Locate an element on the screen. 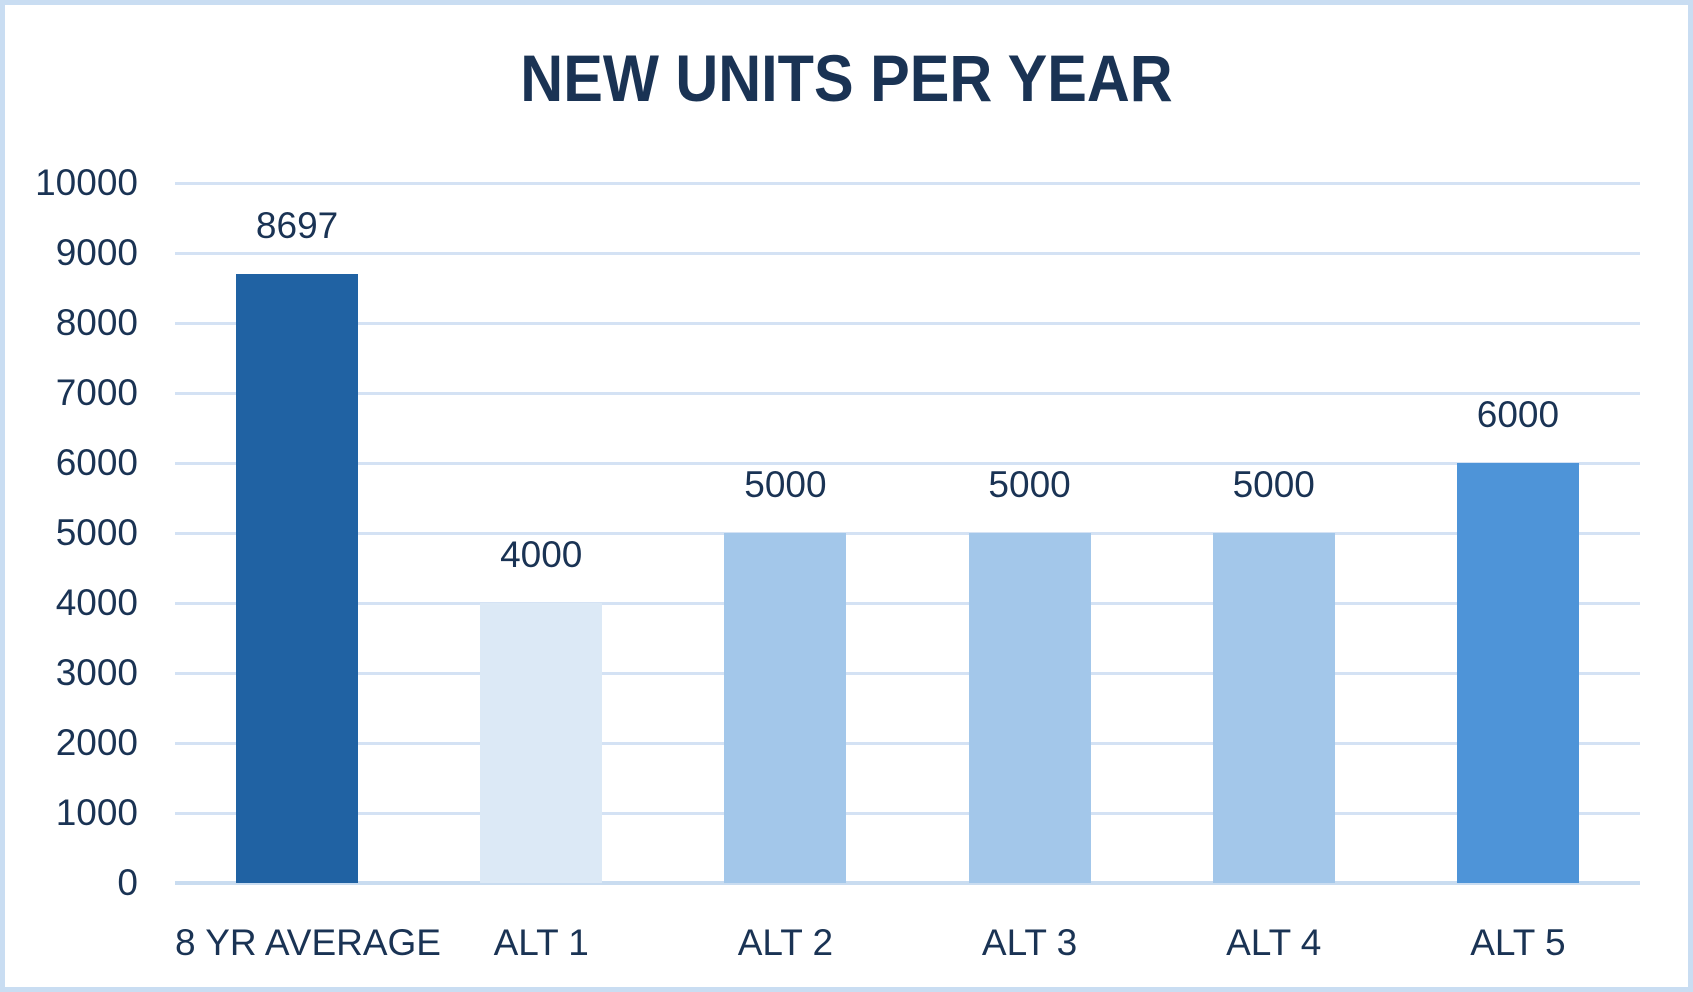 The width and height of the screenshot is (1693, 992). y-axis-tick-label: 3000 is located at coordinates (96, 672).